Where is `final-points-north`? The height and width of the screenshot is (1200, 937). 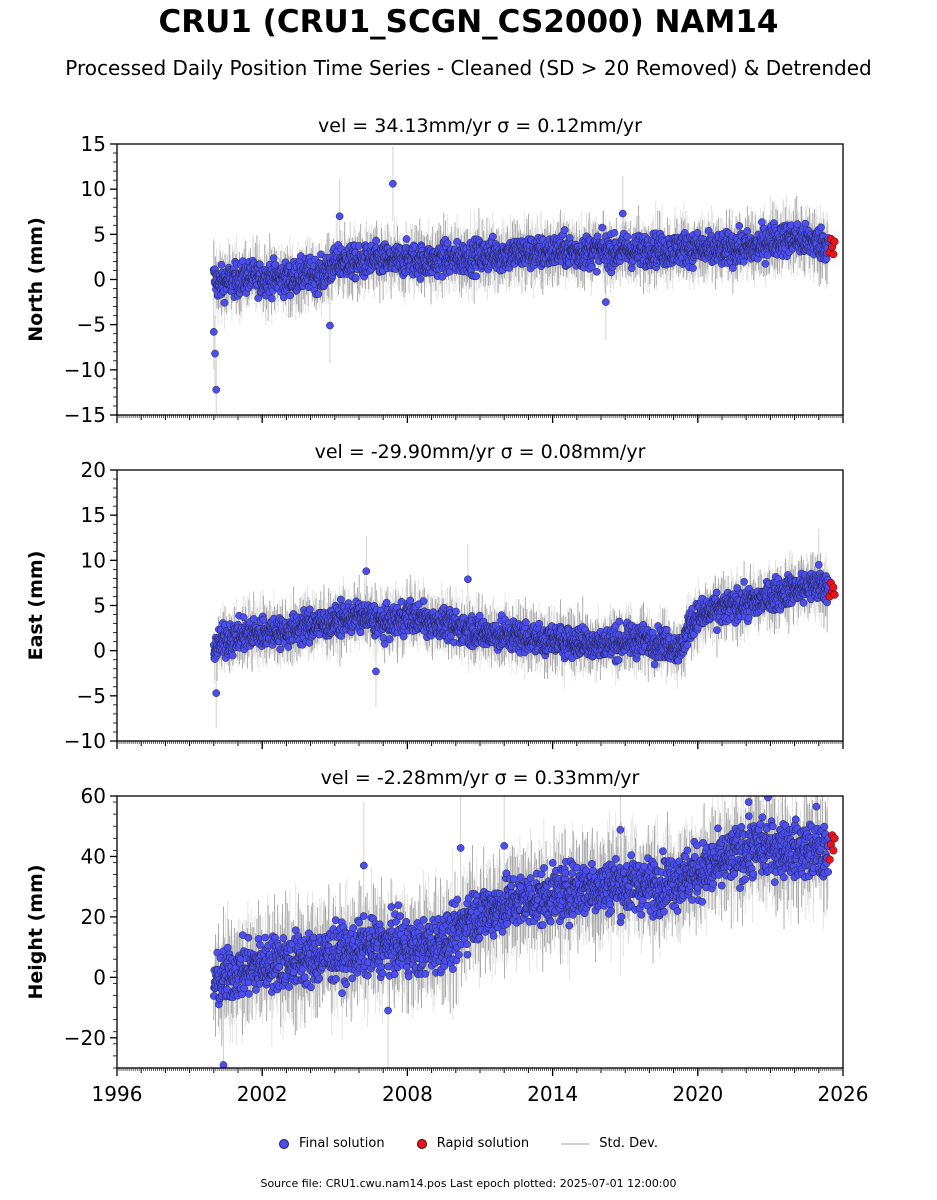
final-points-north is located at coordinates (521, 286).